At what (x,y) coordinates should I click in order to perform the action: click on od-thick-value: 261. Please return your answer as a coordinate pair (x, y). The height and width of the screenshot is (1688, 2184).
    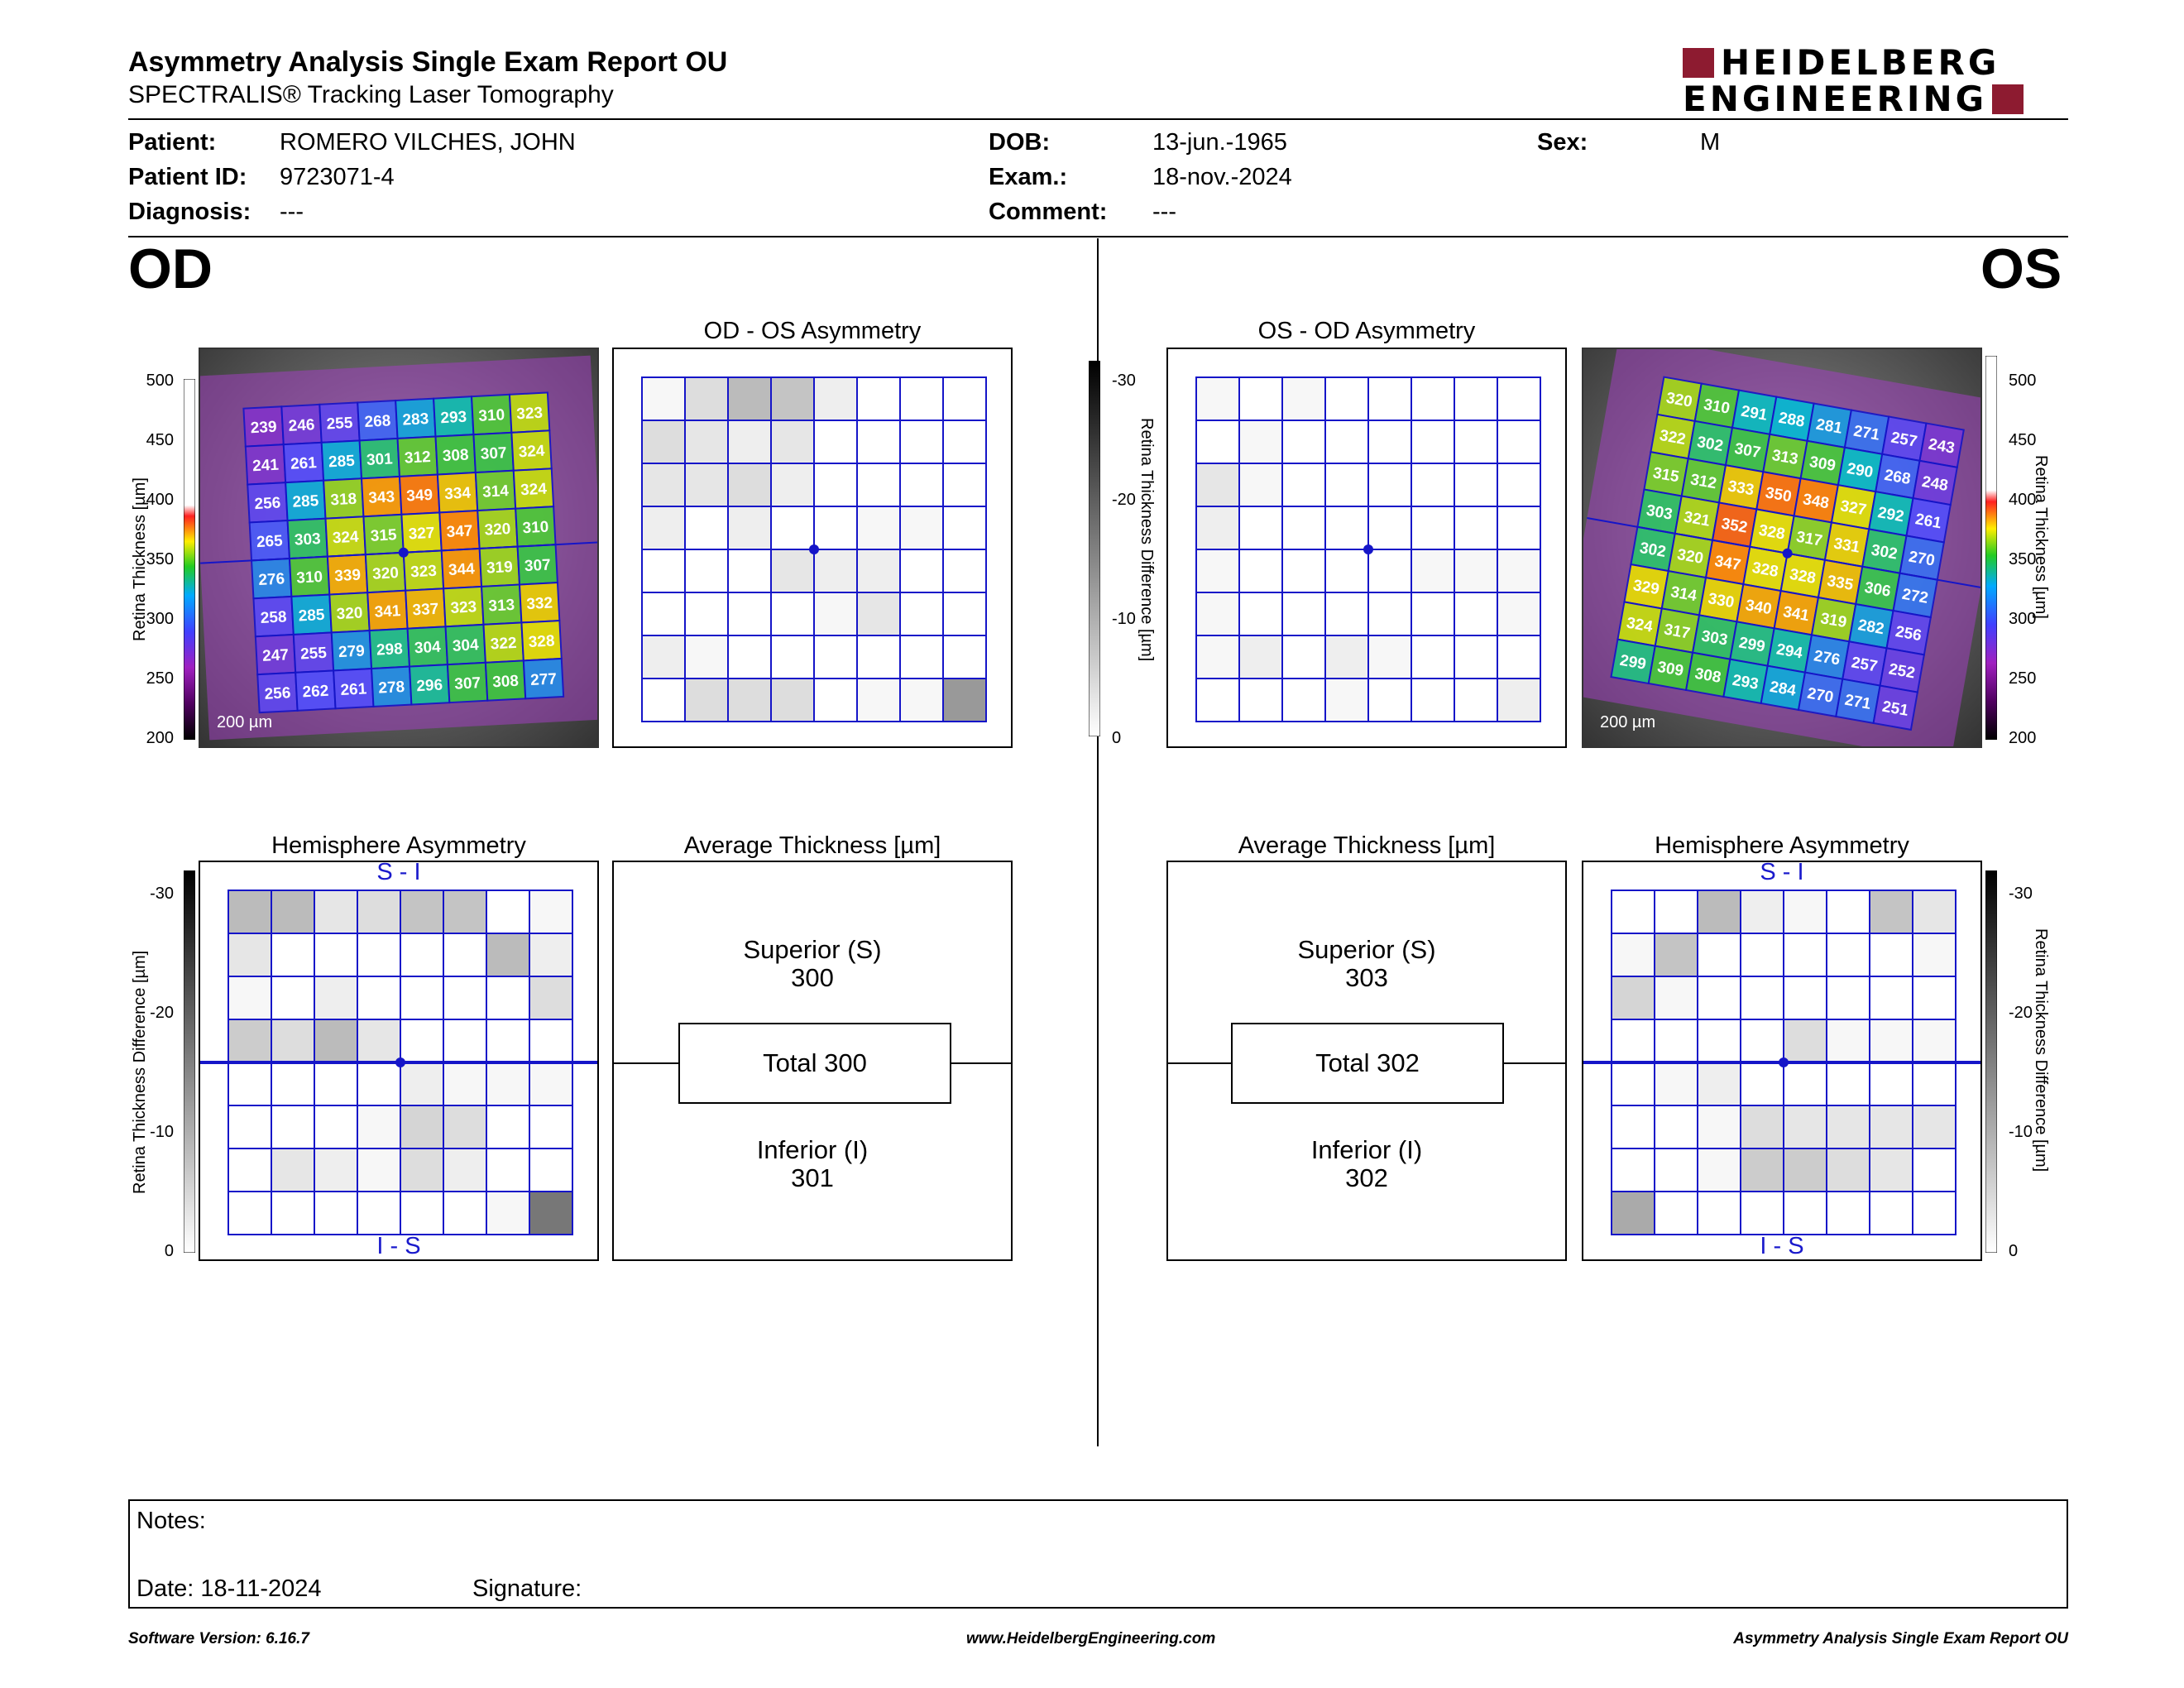
    Looking at the image, I should click on (353, 689).